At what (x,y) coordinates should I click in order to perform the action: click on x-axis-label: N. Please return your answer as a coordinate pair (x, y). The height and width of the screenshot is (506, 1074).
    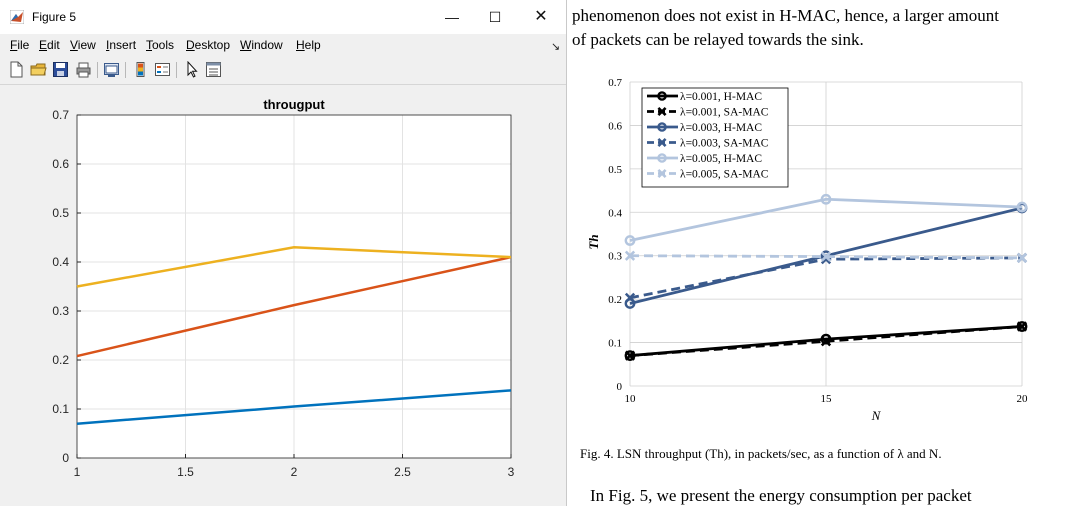
    Looking at the image, I should click on (876, 415).